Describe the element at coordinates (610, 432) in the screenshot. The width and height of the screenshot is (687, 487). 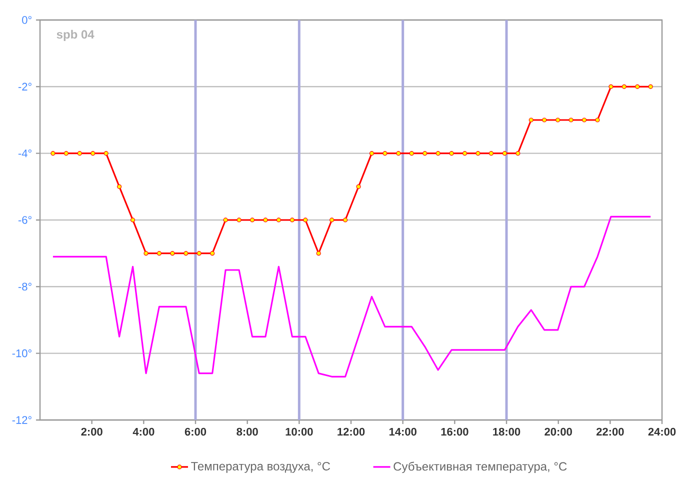
I see `x-tick-label: 22:00` at that location.